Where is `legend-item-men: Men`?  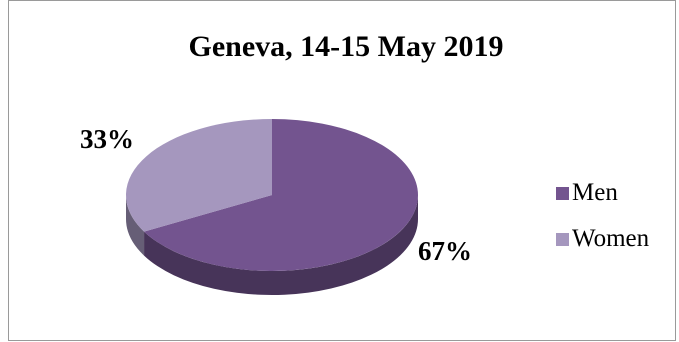
legend-item-men: Men is located at coordinates (602, 193).